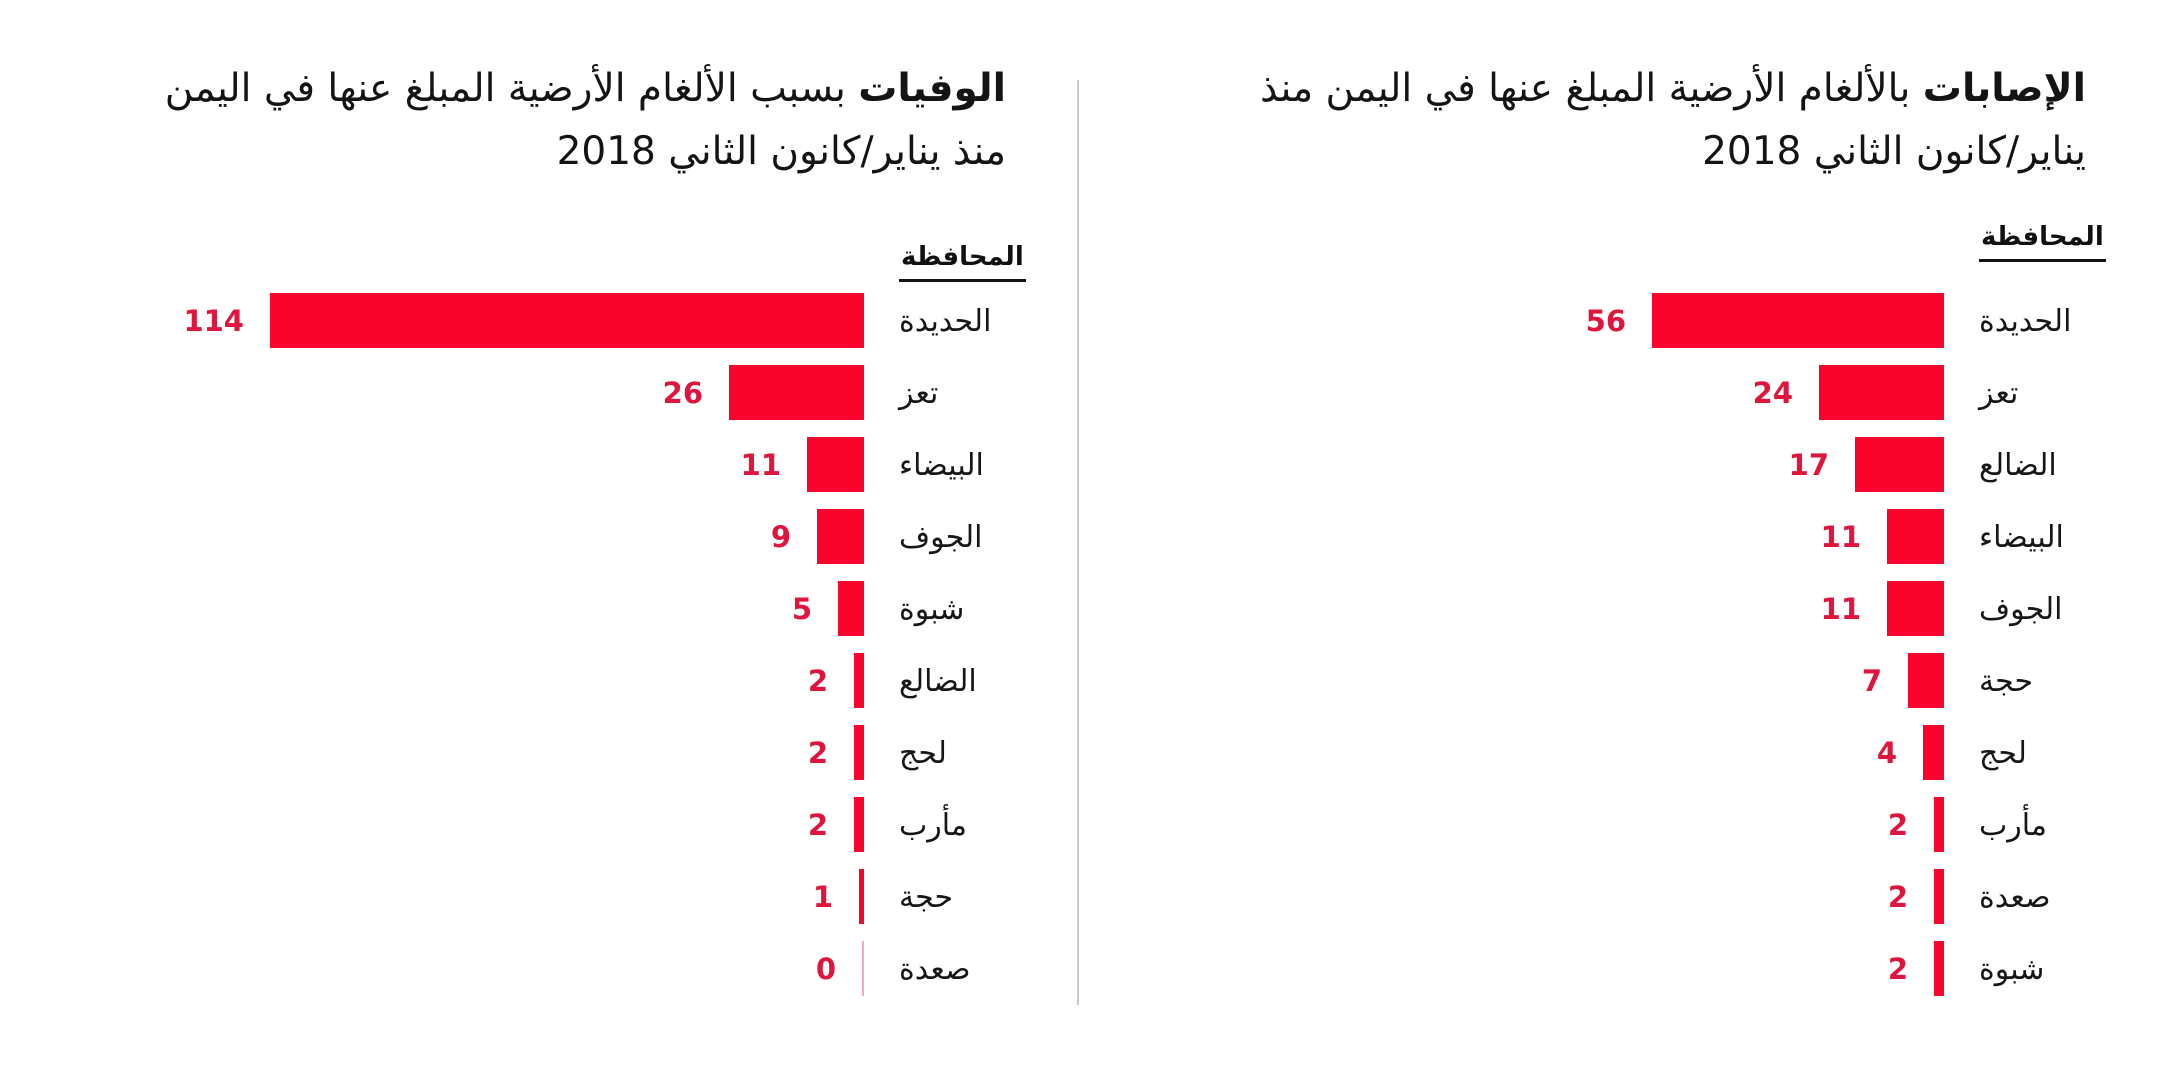  I want to click on bar-row: 2 لحج, so click(540, 752).